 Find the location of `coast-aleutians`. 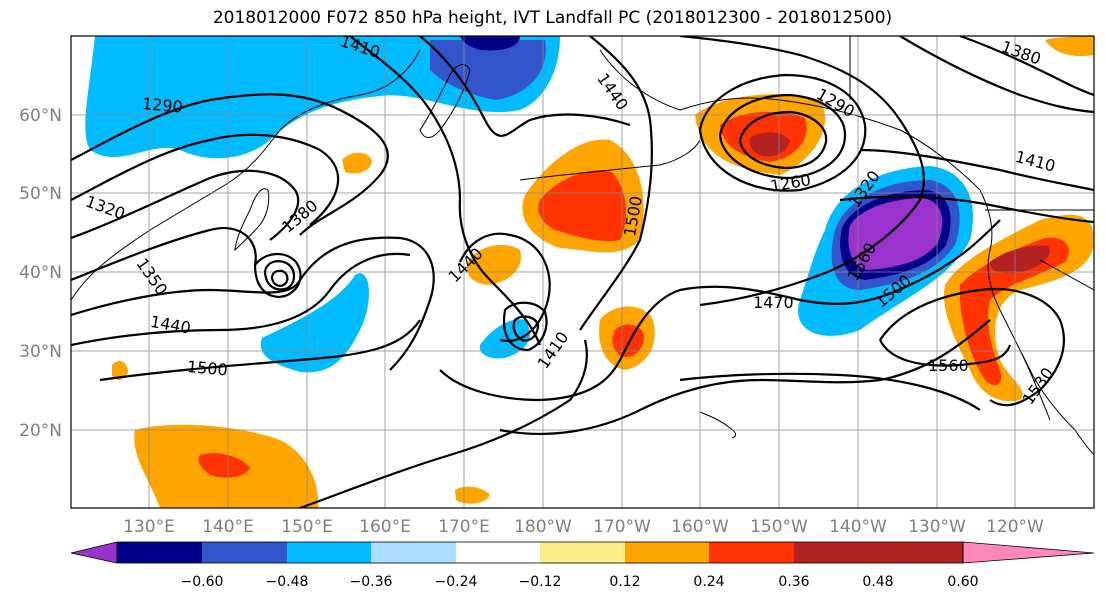

coast-aleutians is located at coordinates (610, 160).